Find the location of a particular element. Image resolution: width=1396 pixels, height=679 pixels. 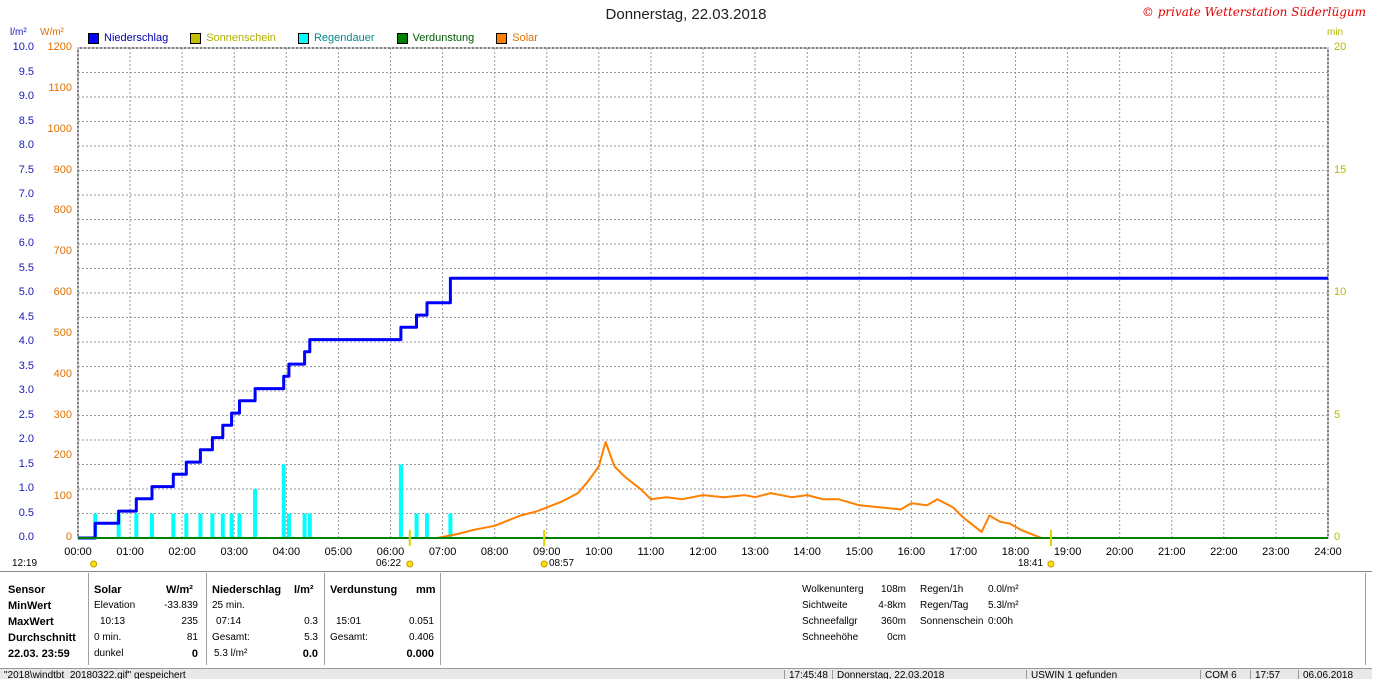

y-tick-mid: 400 is located at coordinates (62, 373).